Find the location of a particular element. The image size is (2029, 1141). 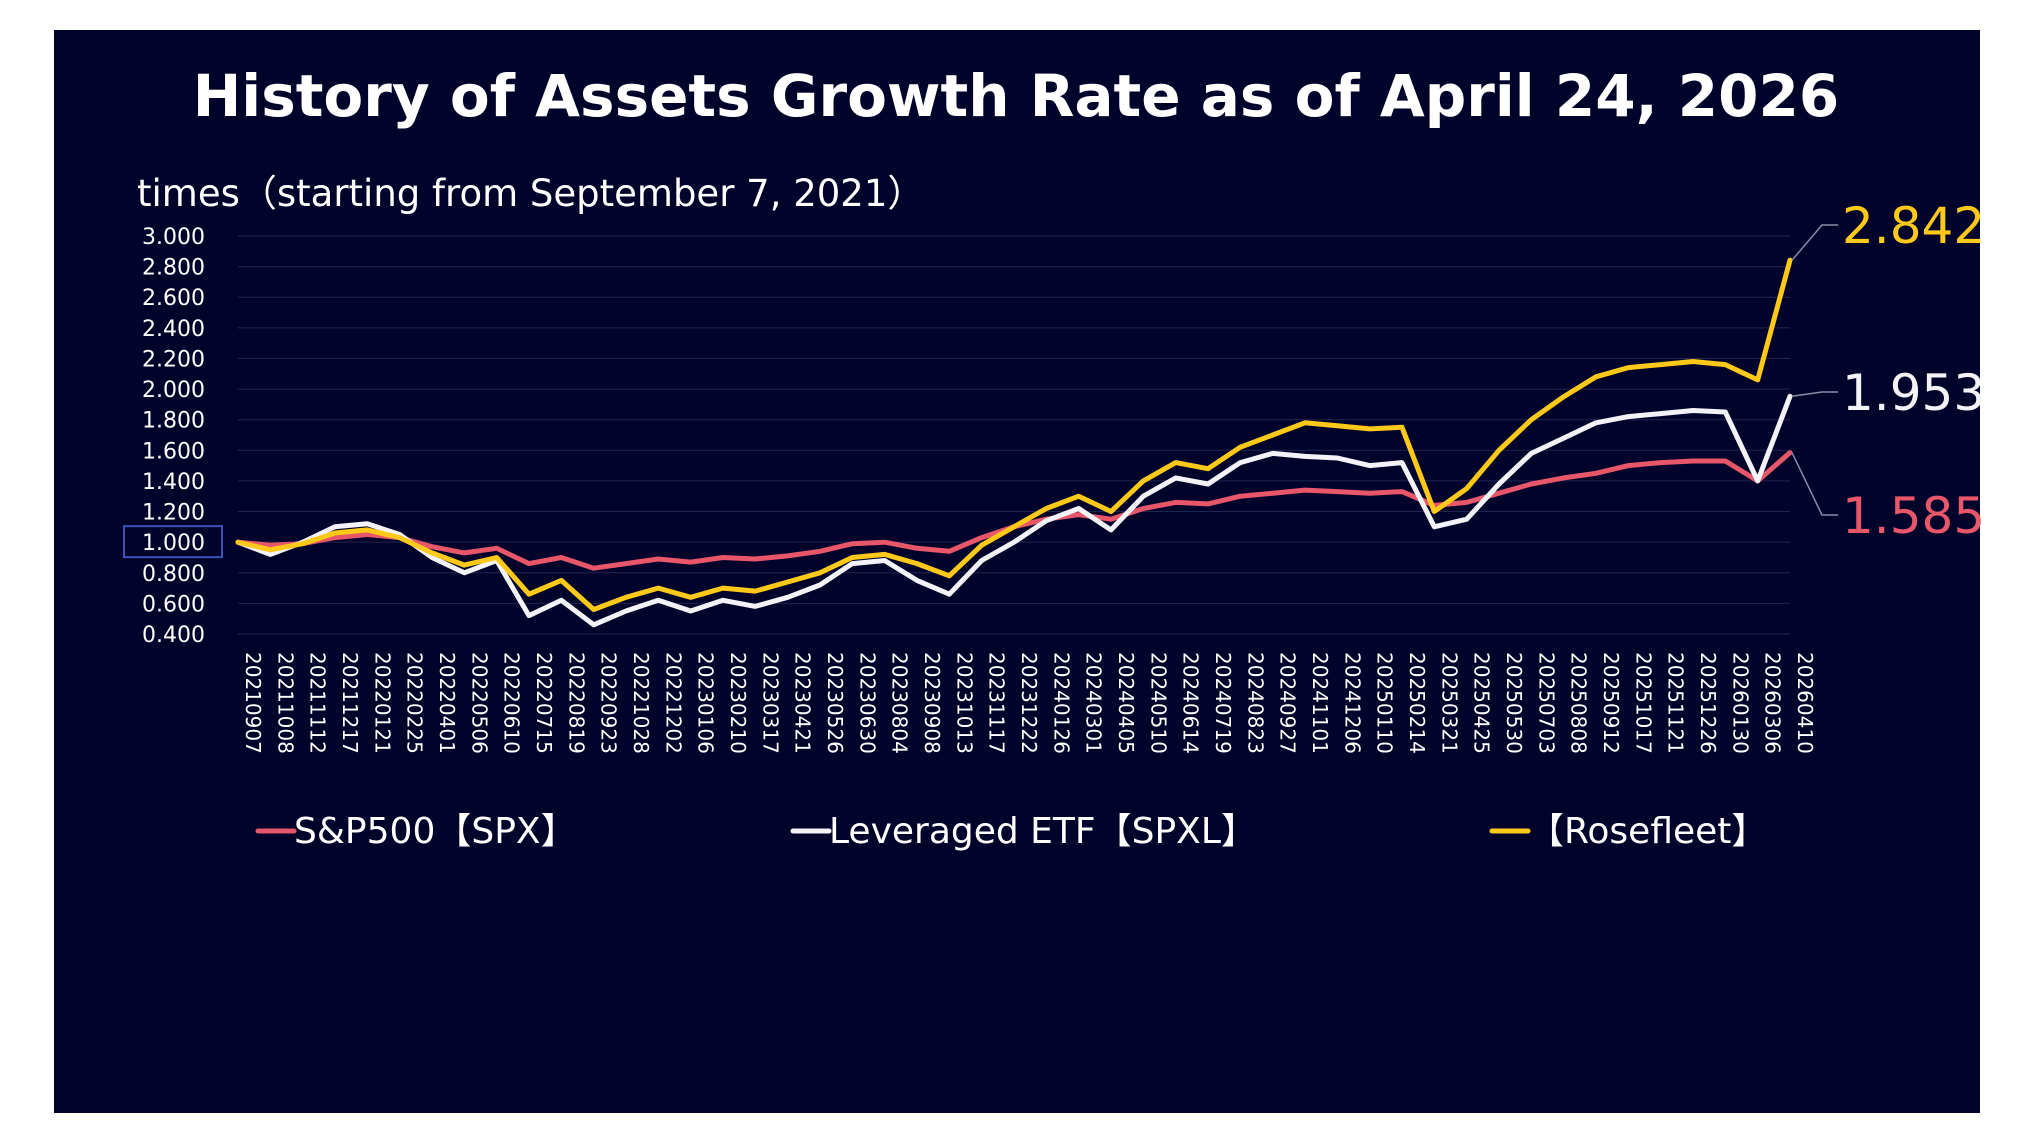

x-tick-label: 20240614 is located at coordinates (1191, 703).